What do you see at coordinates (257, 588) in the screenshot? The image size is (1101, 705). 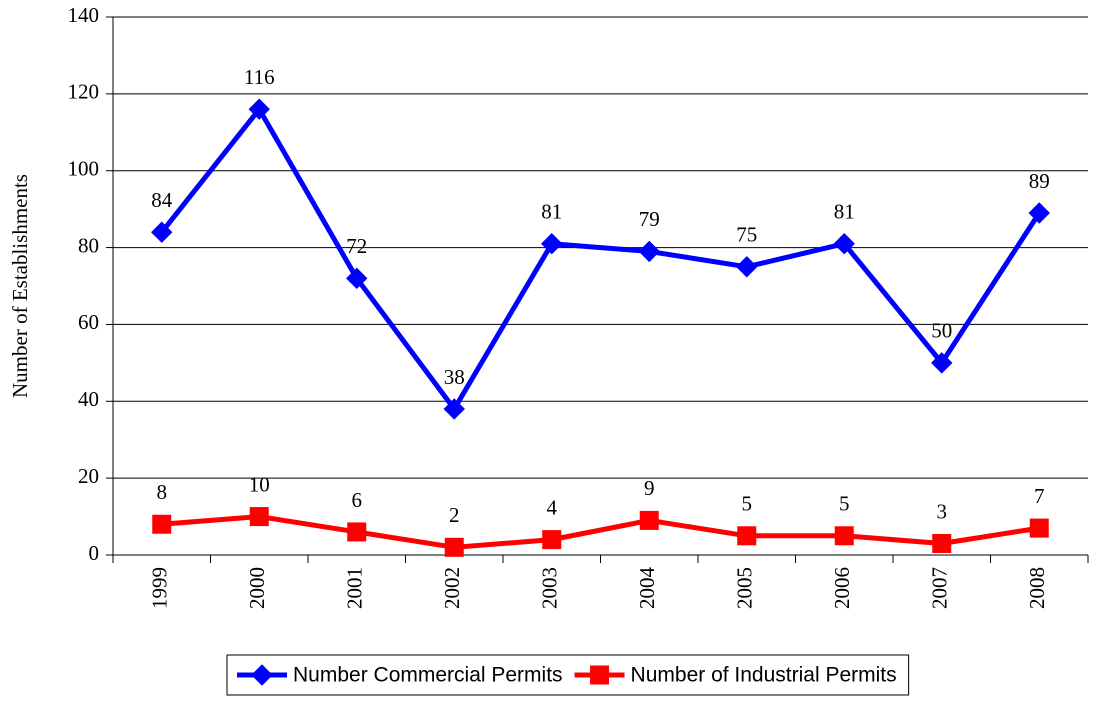 I see `x-tick-label: 2000` at bounding box center [257, 588].